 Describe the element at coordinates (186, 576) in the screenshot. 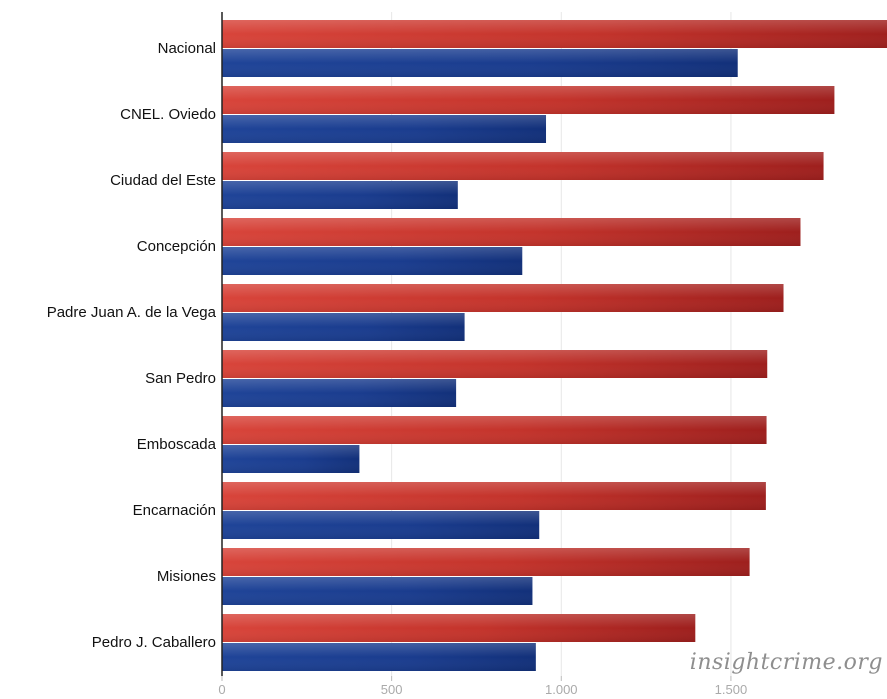

I see `category-label-8: Misiones` at that location.